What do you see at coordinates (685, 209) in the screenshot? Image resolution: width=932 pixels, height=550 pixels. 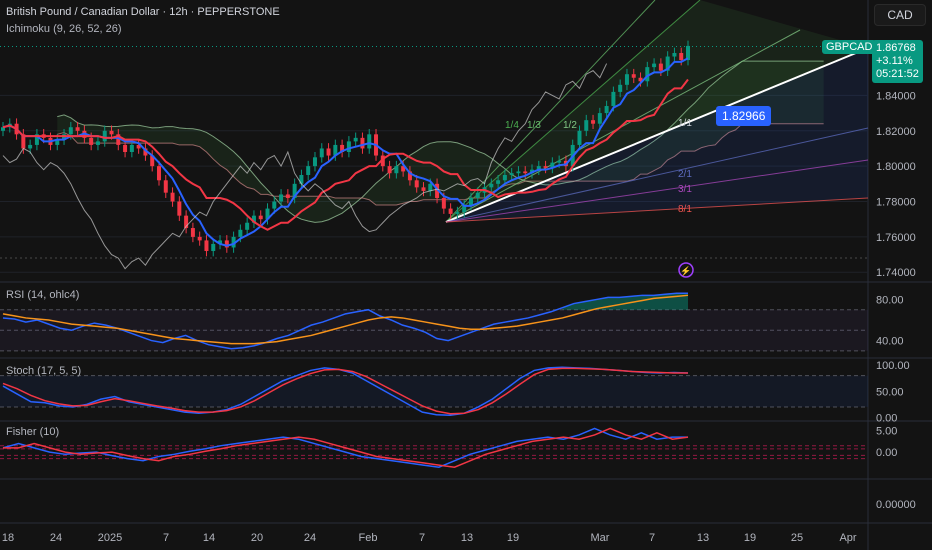 I see `gann-fan-label: 8/1` at bounding box center [685, 209].